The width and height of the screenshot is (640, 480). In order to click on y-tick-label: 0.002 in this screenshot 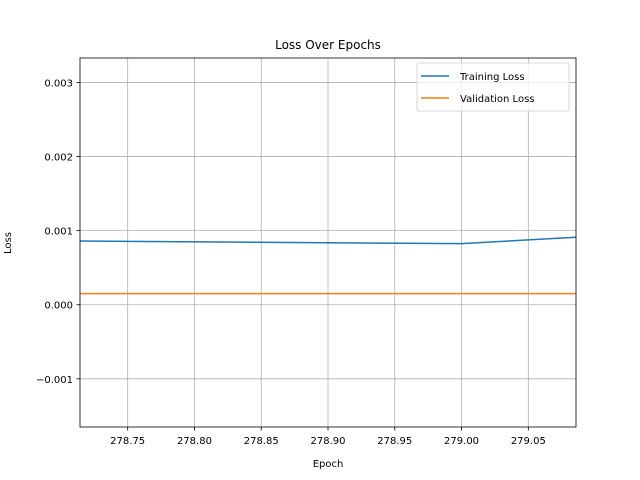, I will do `click(58, 158)`.